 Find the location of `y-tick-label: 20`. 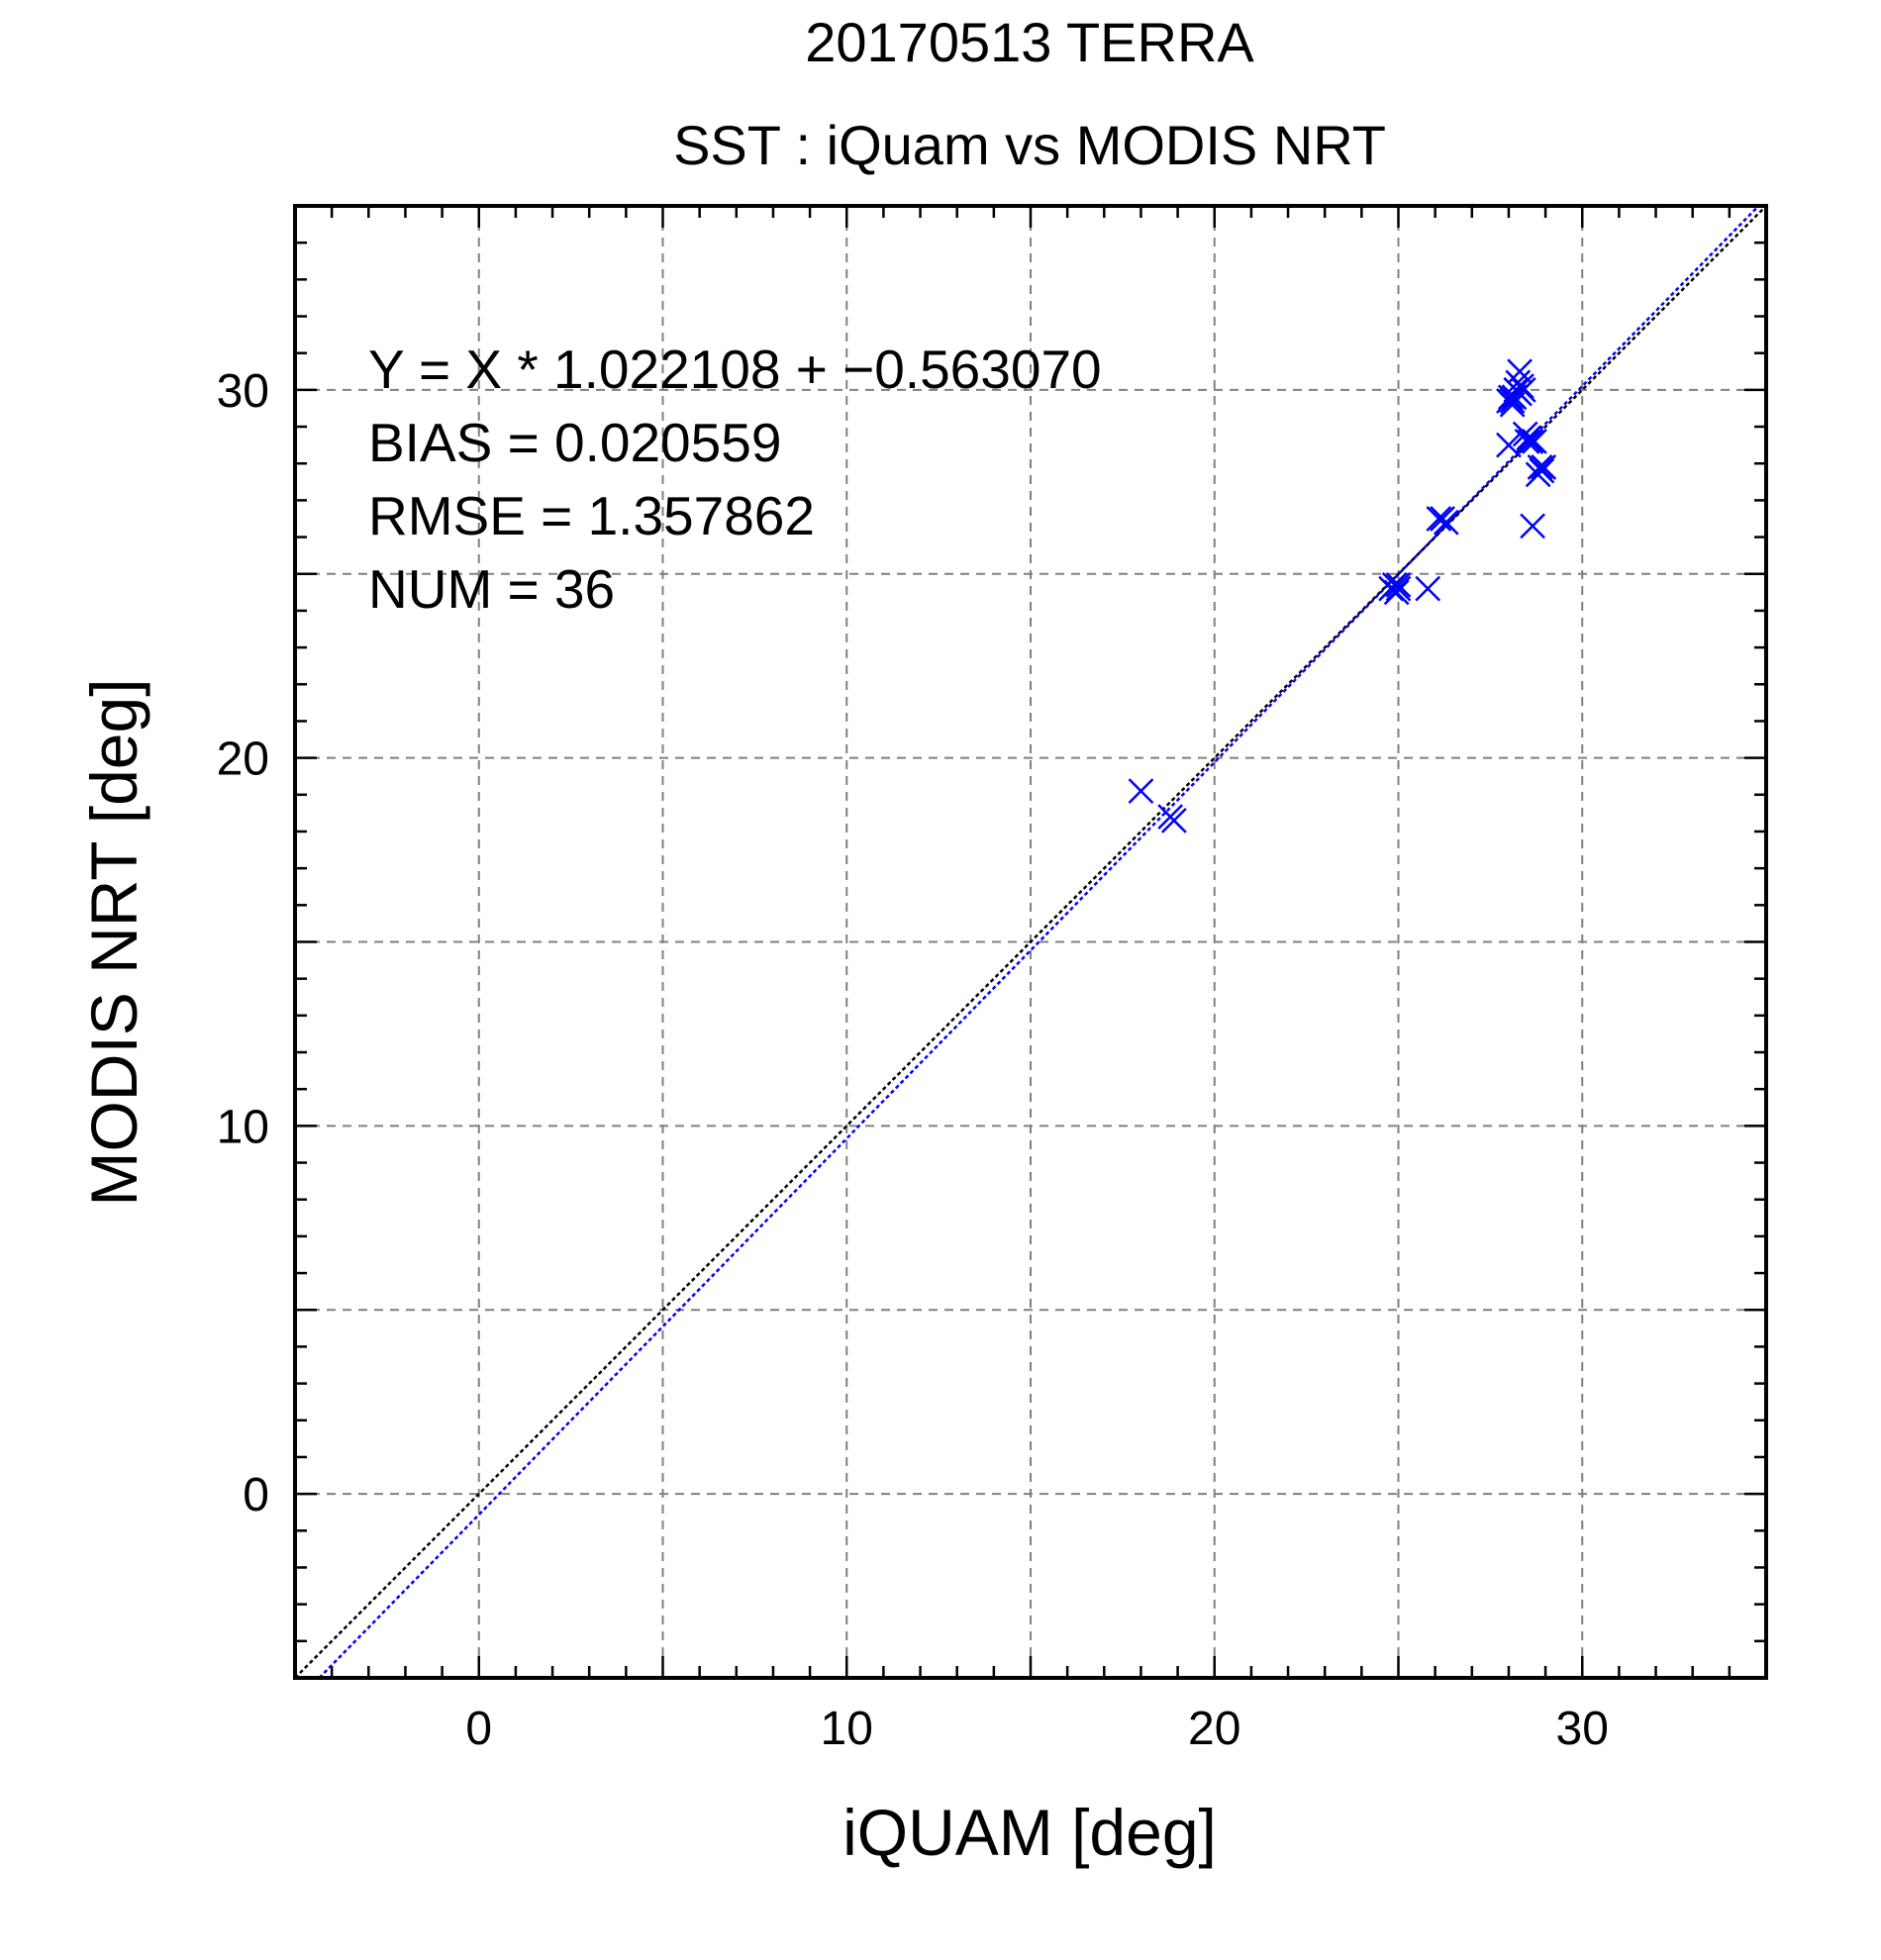

y-tick-label: 20 is located at coordinates (243, 760).